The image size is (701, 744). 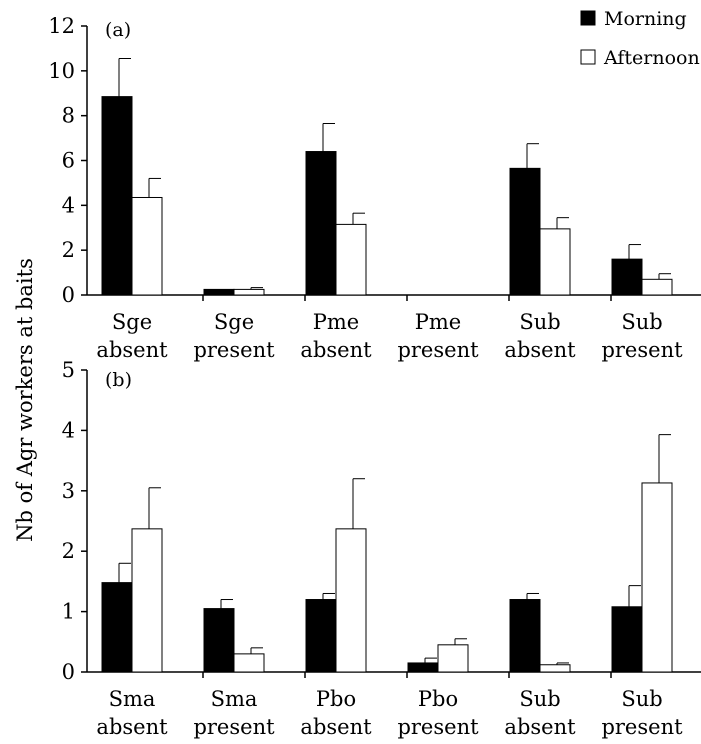 What do you see at coordinates (68, 491) in the screenshot?
I see `y-tick-label: 3` at bounding box center [68, 491].